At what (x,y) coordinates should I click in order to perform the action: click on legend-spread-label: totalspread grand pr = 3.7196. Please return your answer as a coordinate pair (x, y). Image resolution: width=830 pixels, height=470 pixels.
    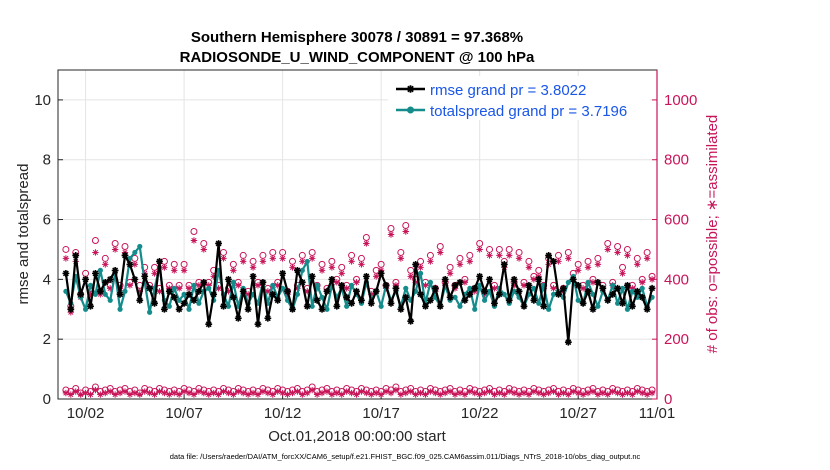
    Looking at the image, I should click on (528, 111).